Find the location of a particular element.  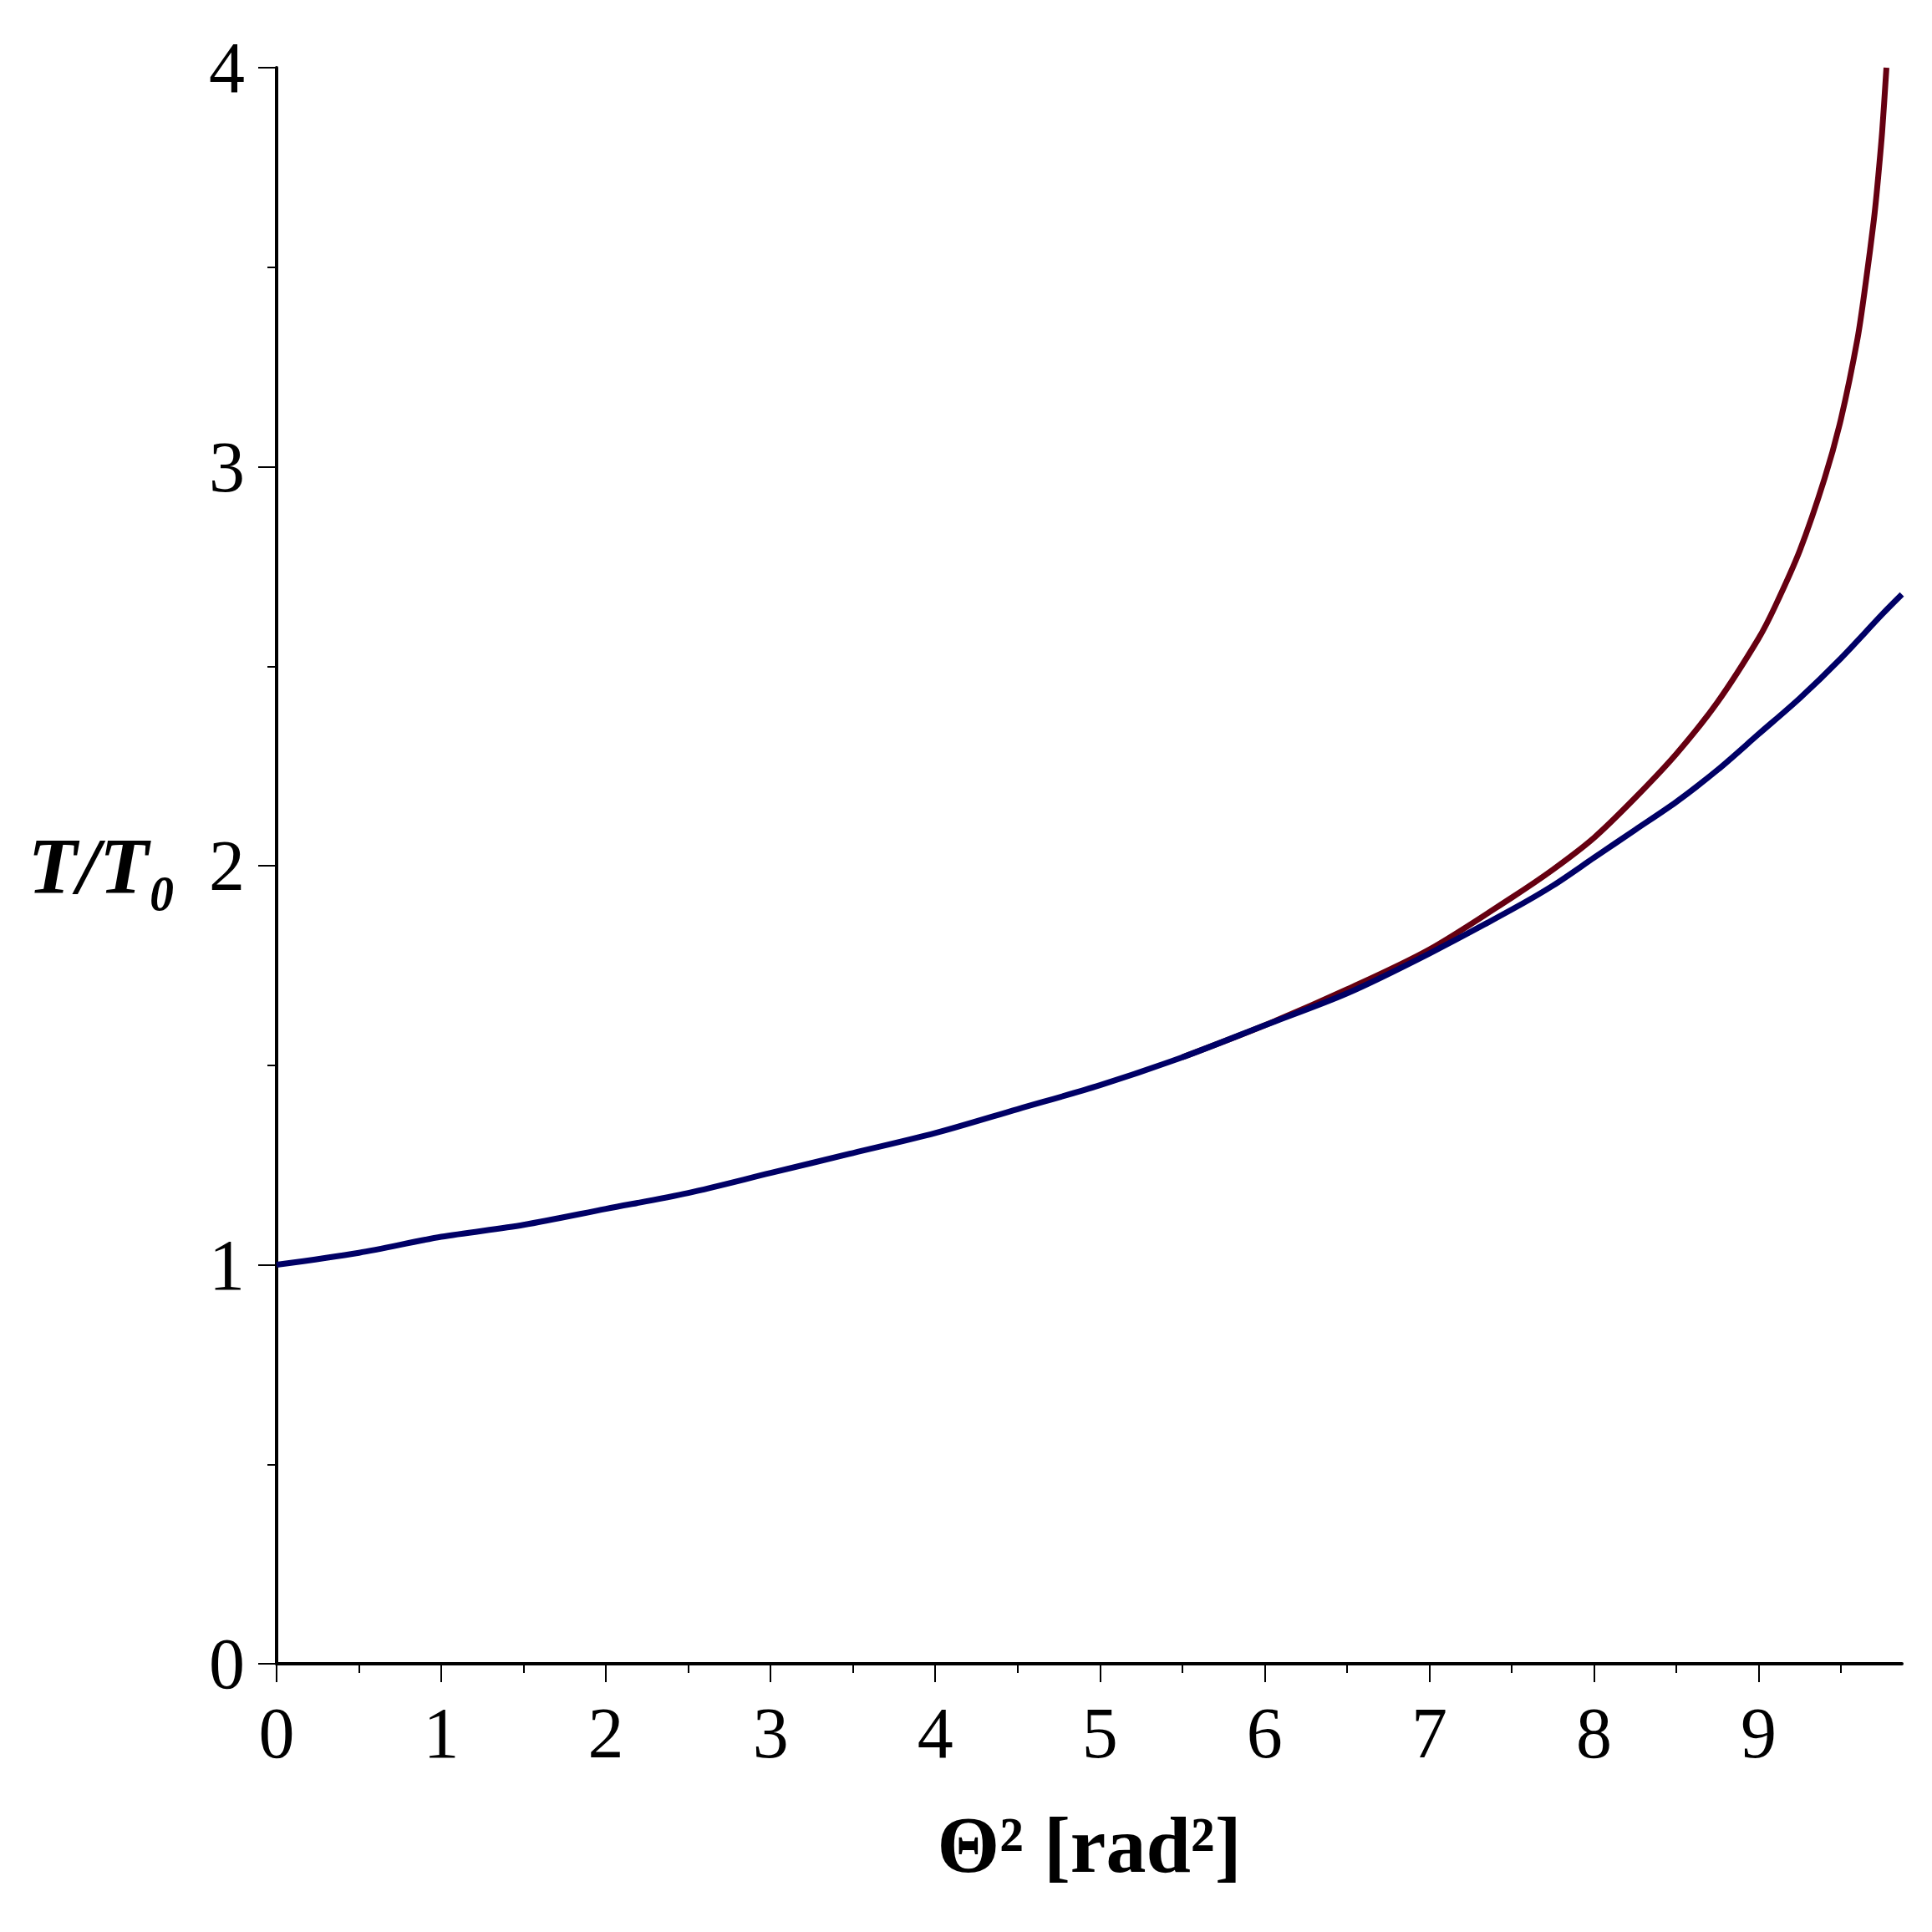

x-axis-title: Θ² [rad²] is located at coordinates (1089, 1844).